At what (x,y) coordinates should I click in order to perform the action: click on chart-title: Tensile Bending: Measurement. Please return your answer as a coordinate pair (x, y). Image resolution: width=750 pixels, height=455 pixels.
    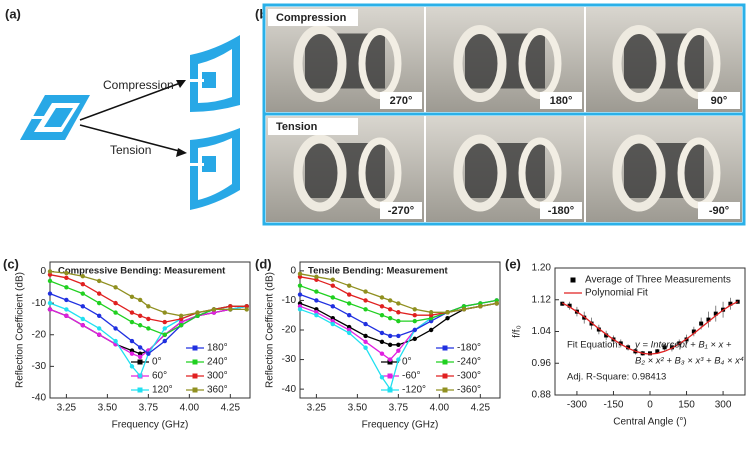
    Looking at the image, I should click on (378, 271).